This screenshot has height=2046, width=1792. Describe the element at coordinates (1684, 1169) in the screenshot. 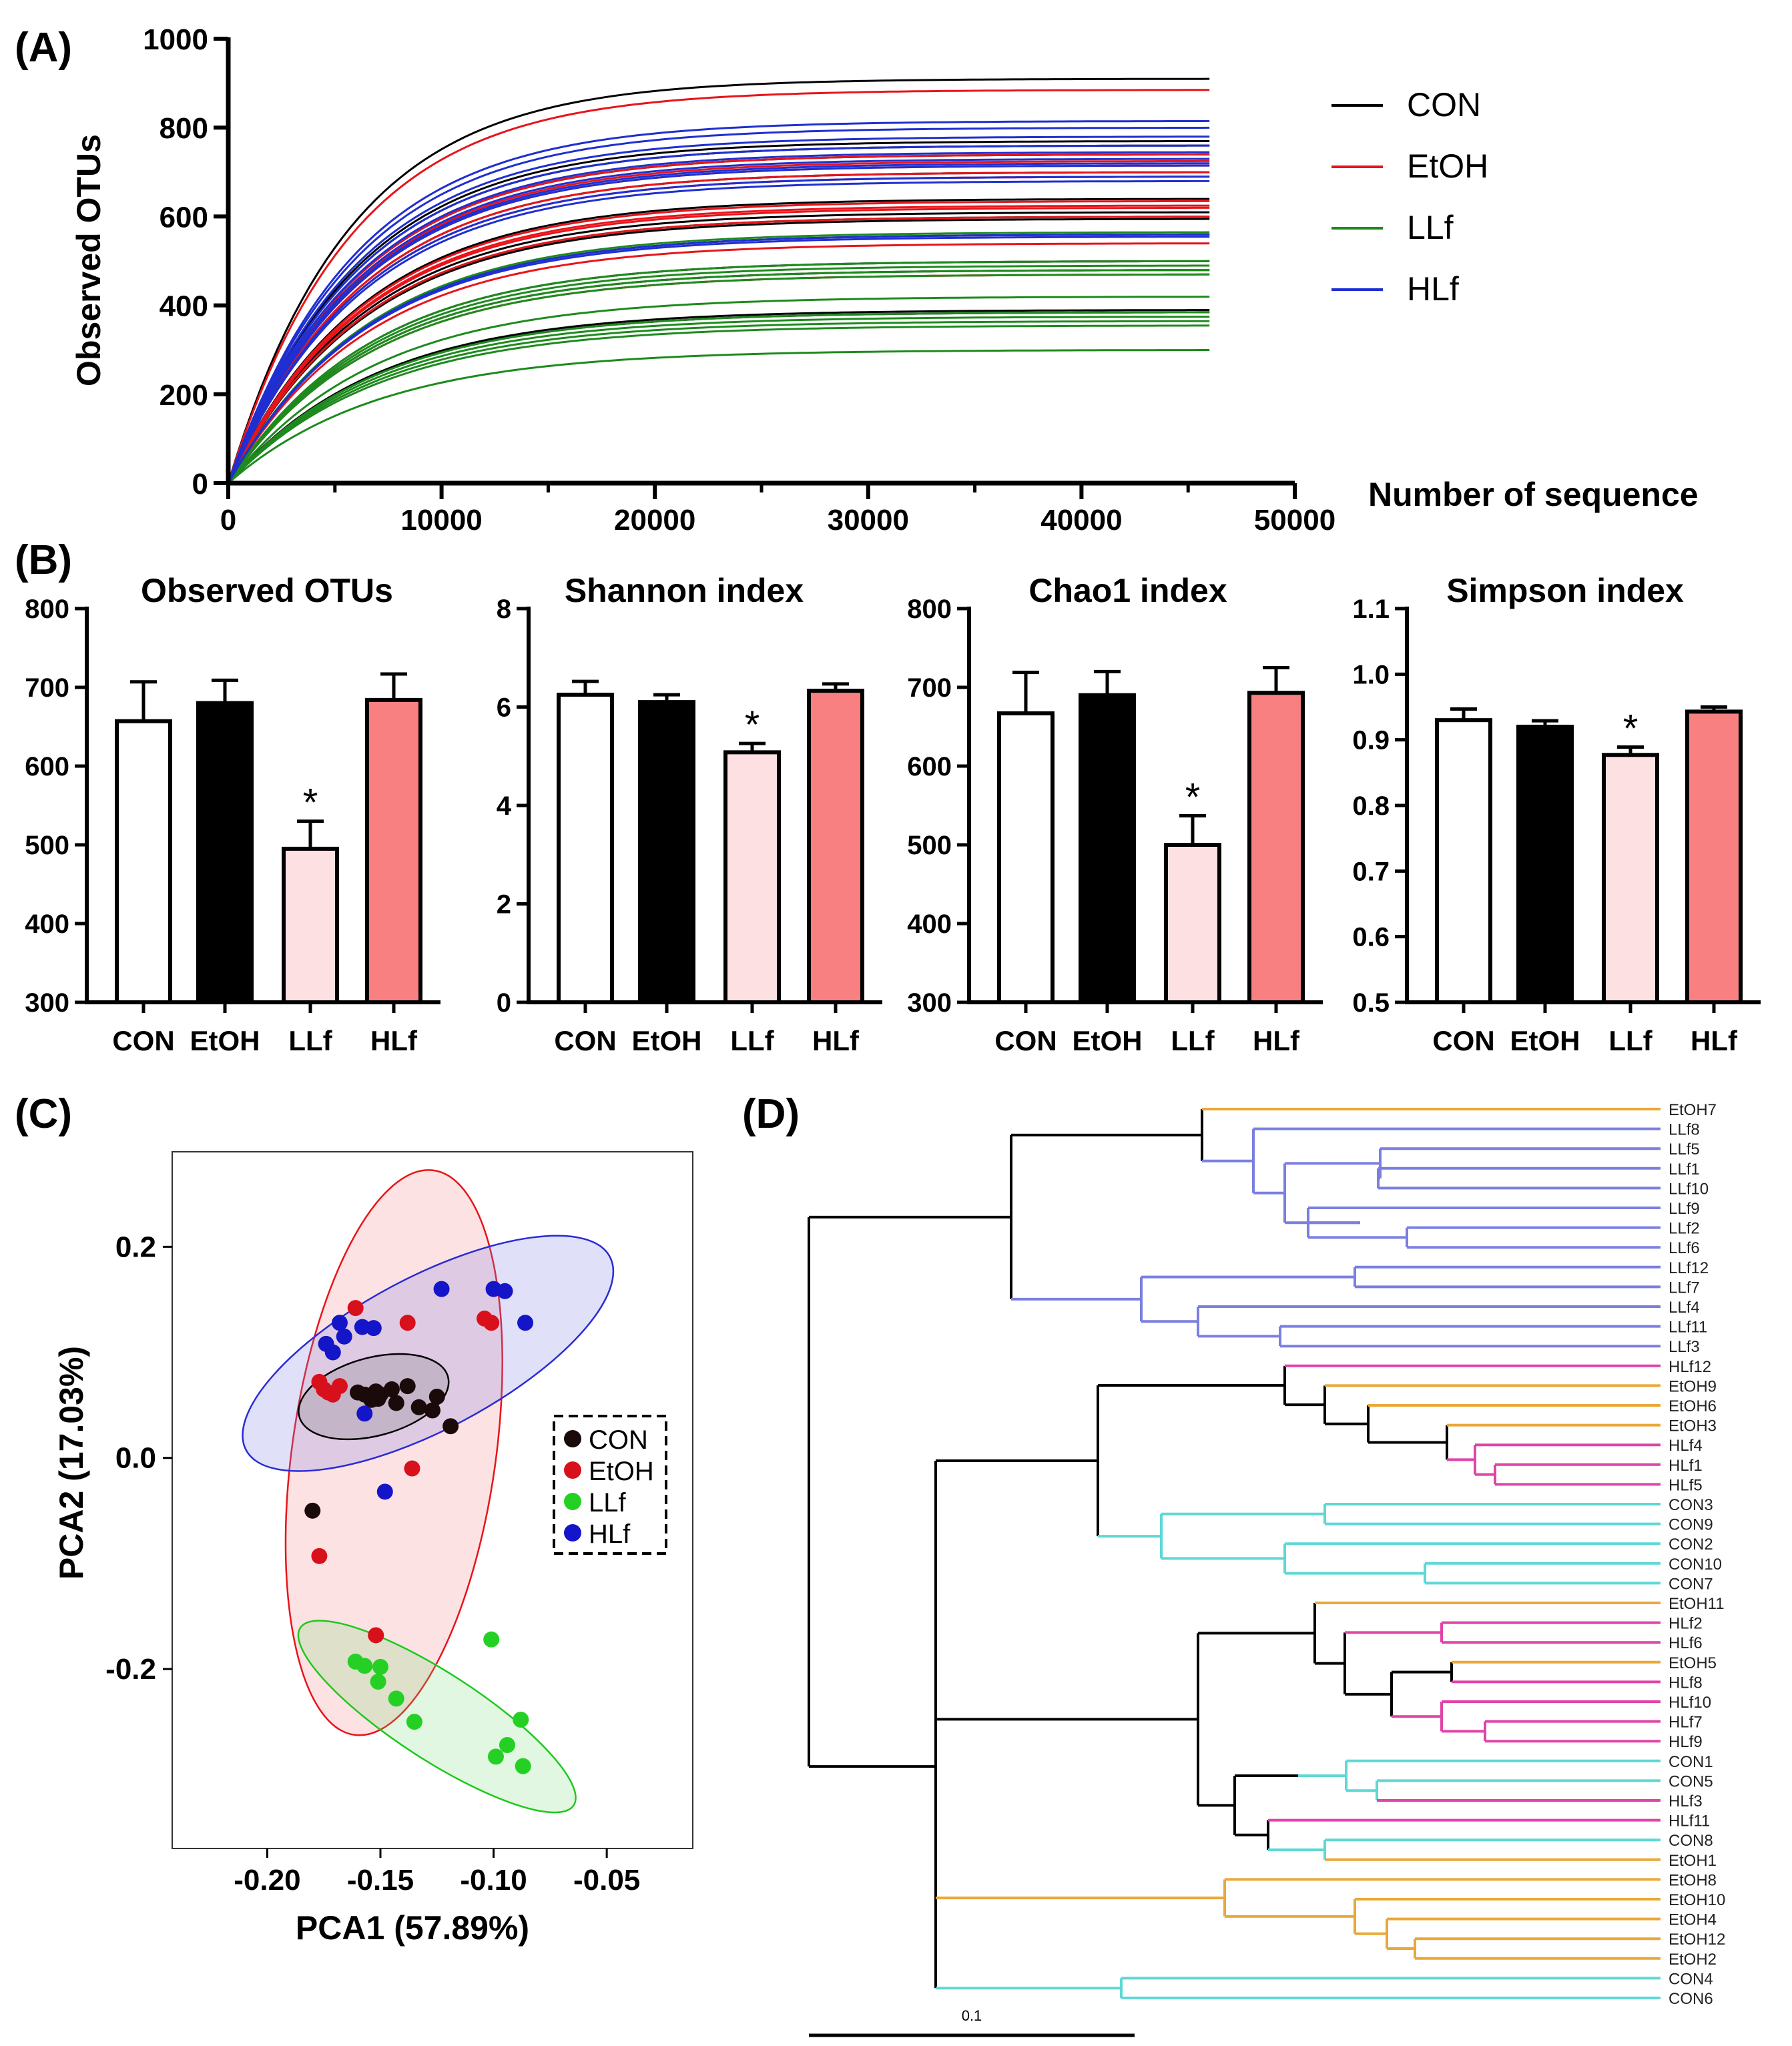

I see `leaf-label: LLf1` at that location.